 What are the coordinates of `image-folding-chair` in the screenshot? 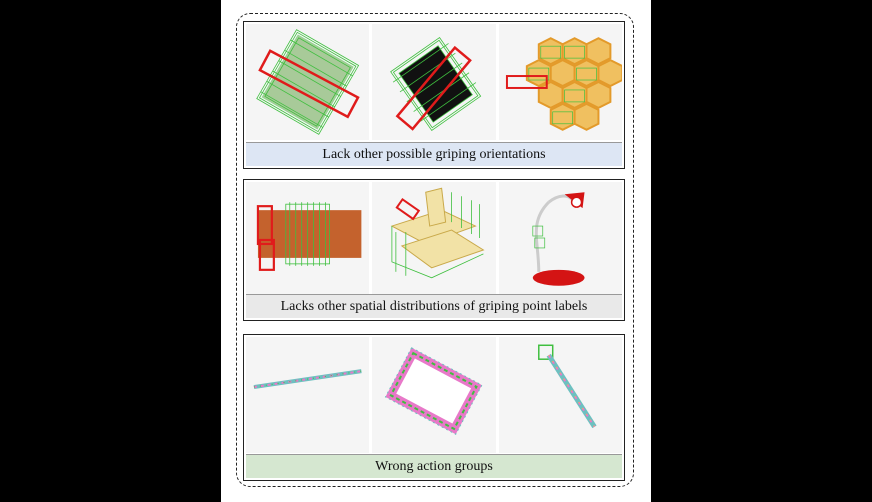 It's located at (434, 238).